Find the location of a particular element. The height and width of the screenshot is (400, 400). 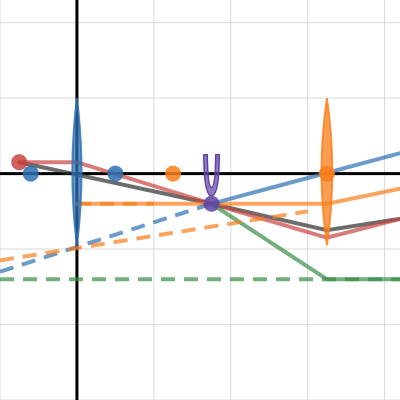

object-point-red is located at coordinates (19, 162).